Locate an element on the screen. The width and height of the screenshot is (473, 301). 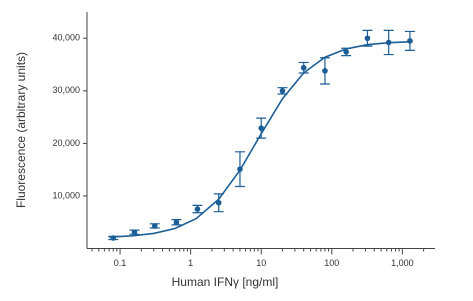
x-tick-label: 10 is located at coordinates (261, 263).